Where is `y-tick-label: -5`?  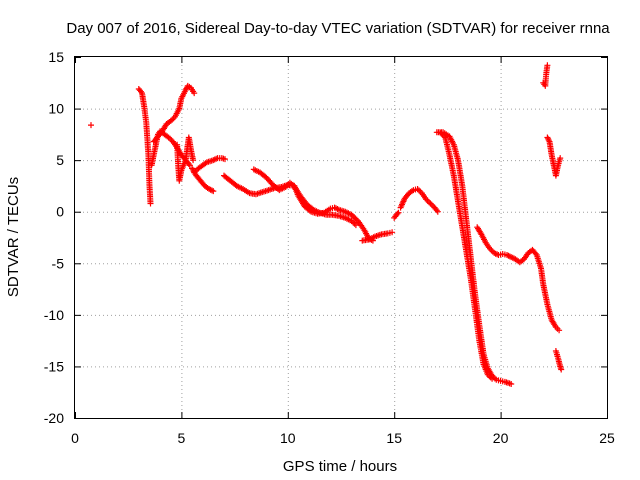 y-tick-label: -5 is located at coordinates (58, 263).